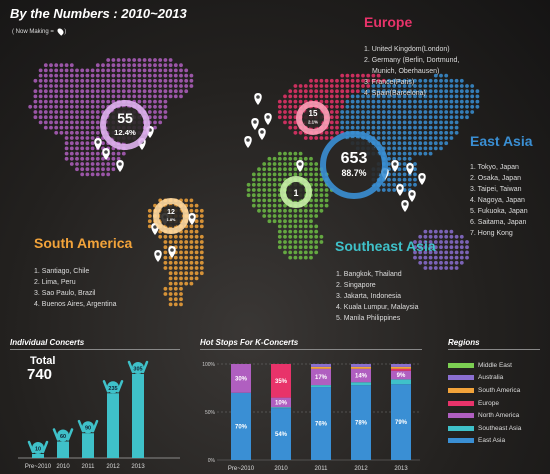 The height and width of the screenshot is (474, 550). I want to click on badge-count: 12, so click(171, 212).